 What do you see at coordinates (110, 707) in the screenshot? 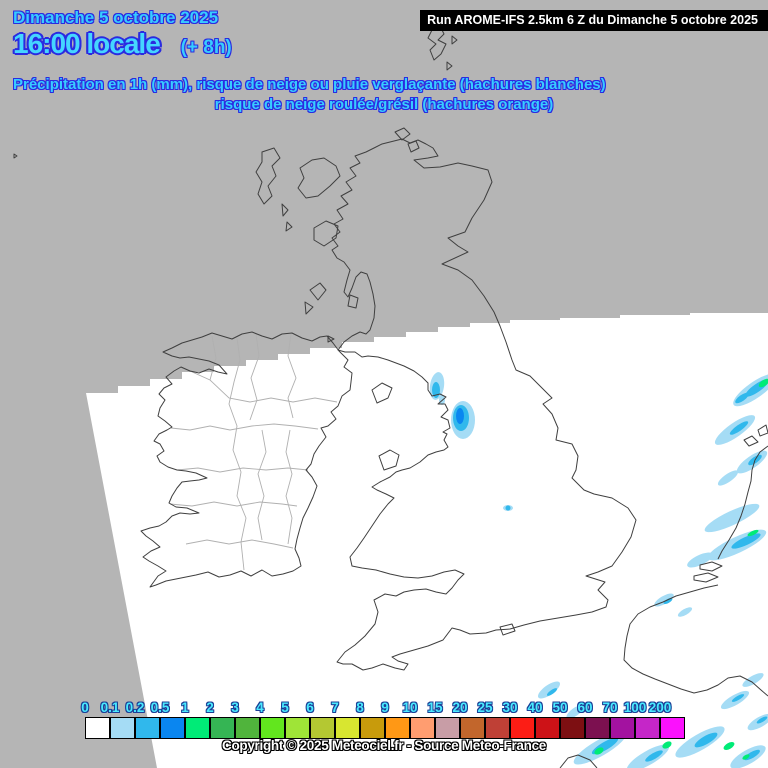
I see `scale-label: 0.1` at bounding box center [110, 707].